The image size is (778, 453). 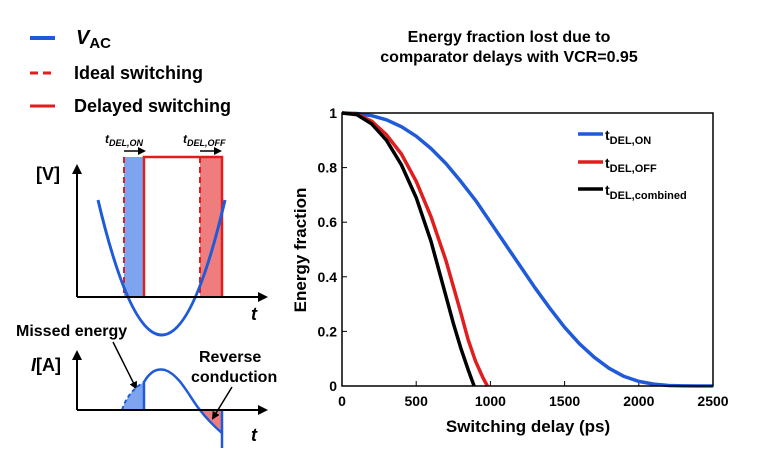 What do you see at coordinates (509, 57) in the screenshot?
I see `chart-title-line2: comparator delays with VCR=0.95` at bounding box center [509, 57].